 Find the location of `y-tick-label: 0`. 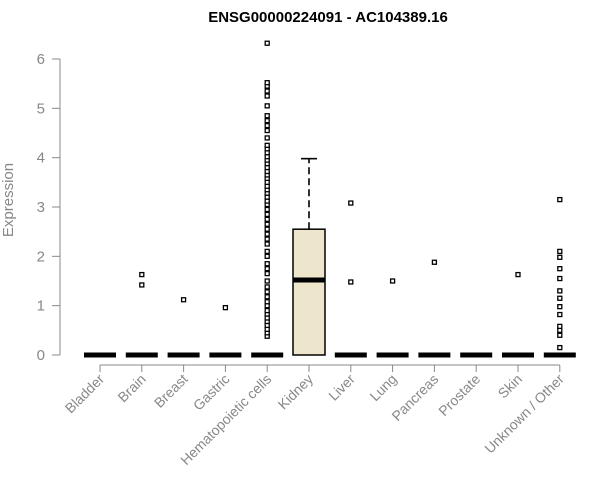

y-tick-label: 0 is located at coordinates (41, 355).